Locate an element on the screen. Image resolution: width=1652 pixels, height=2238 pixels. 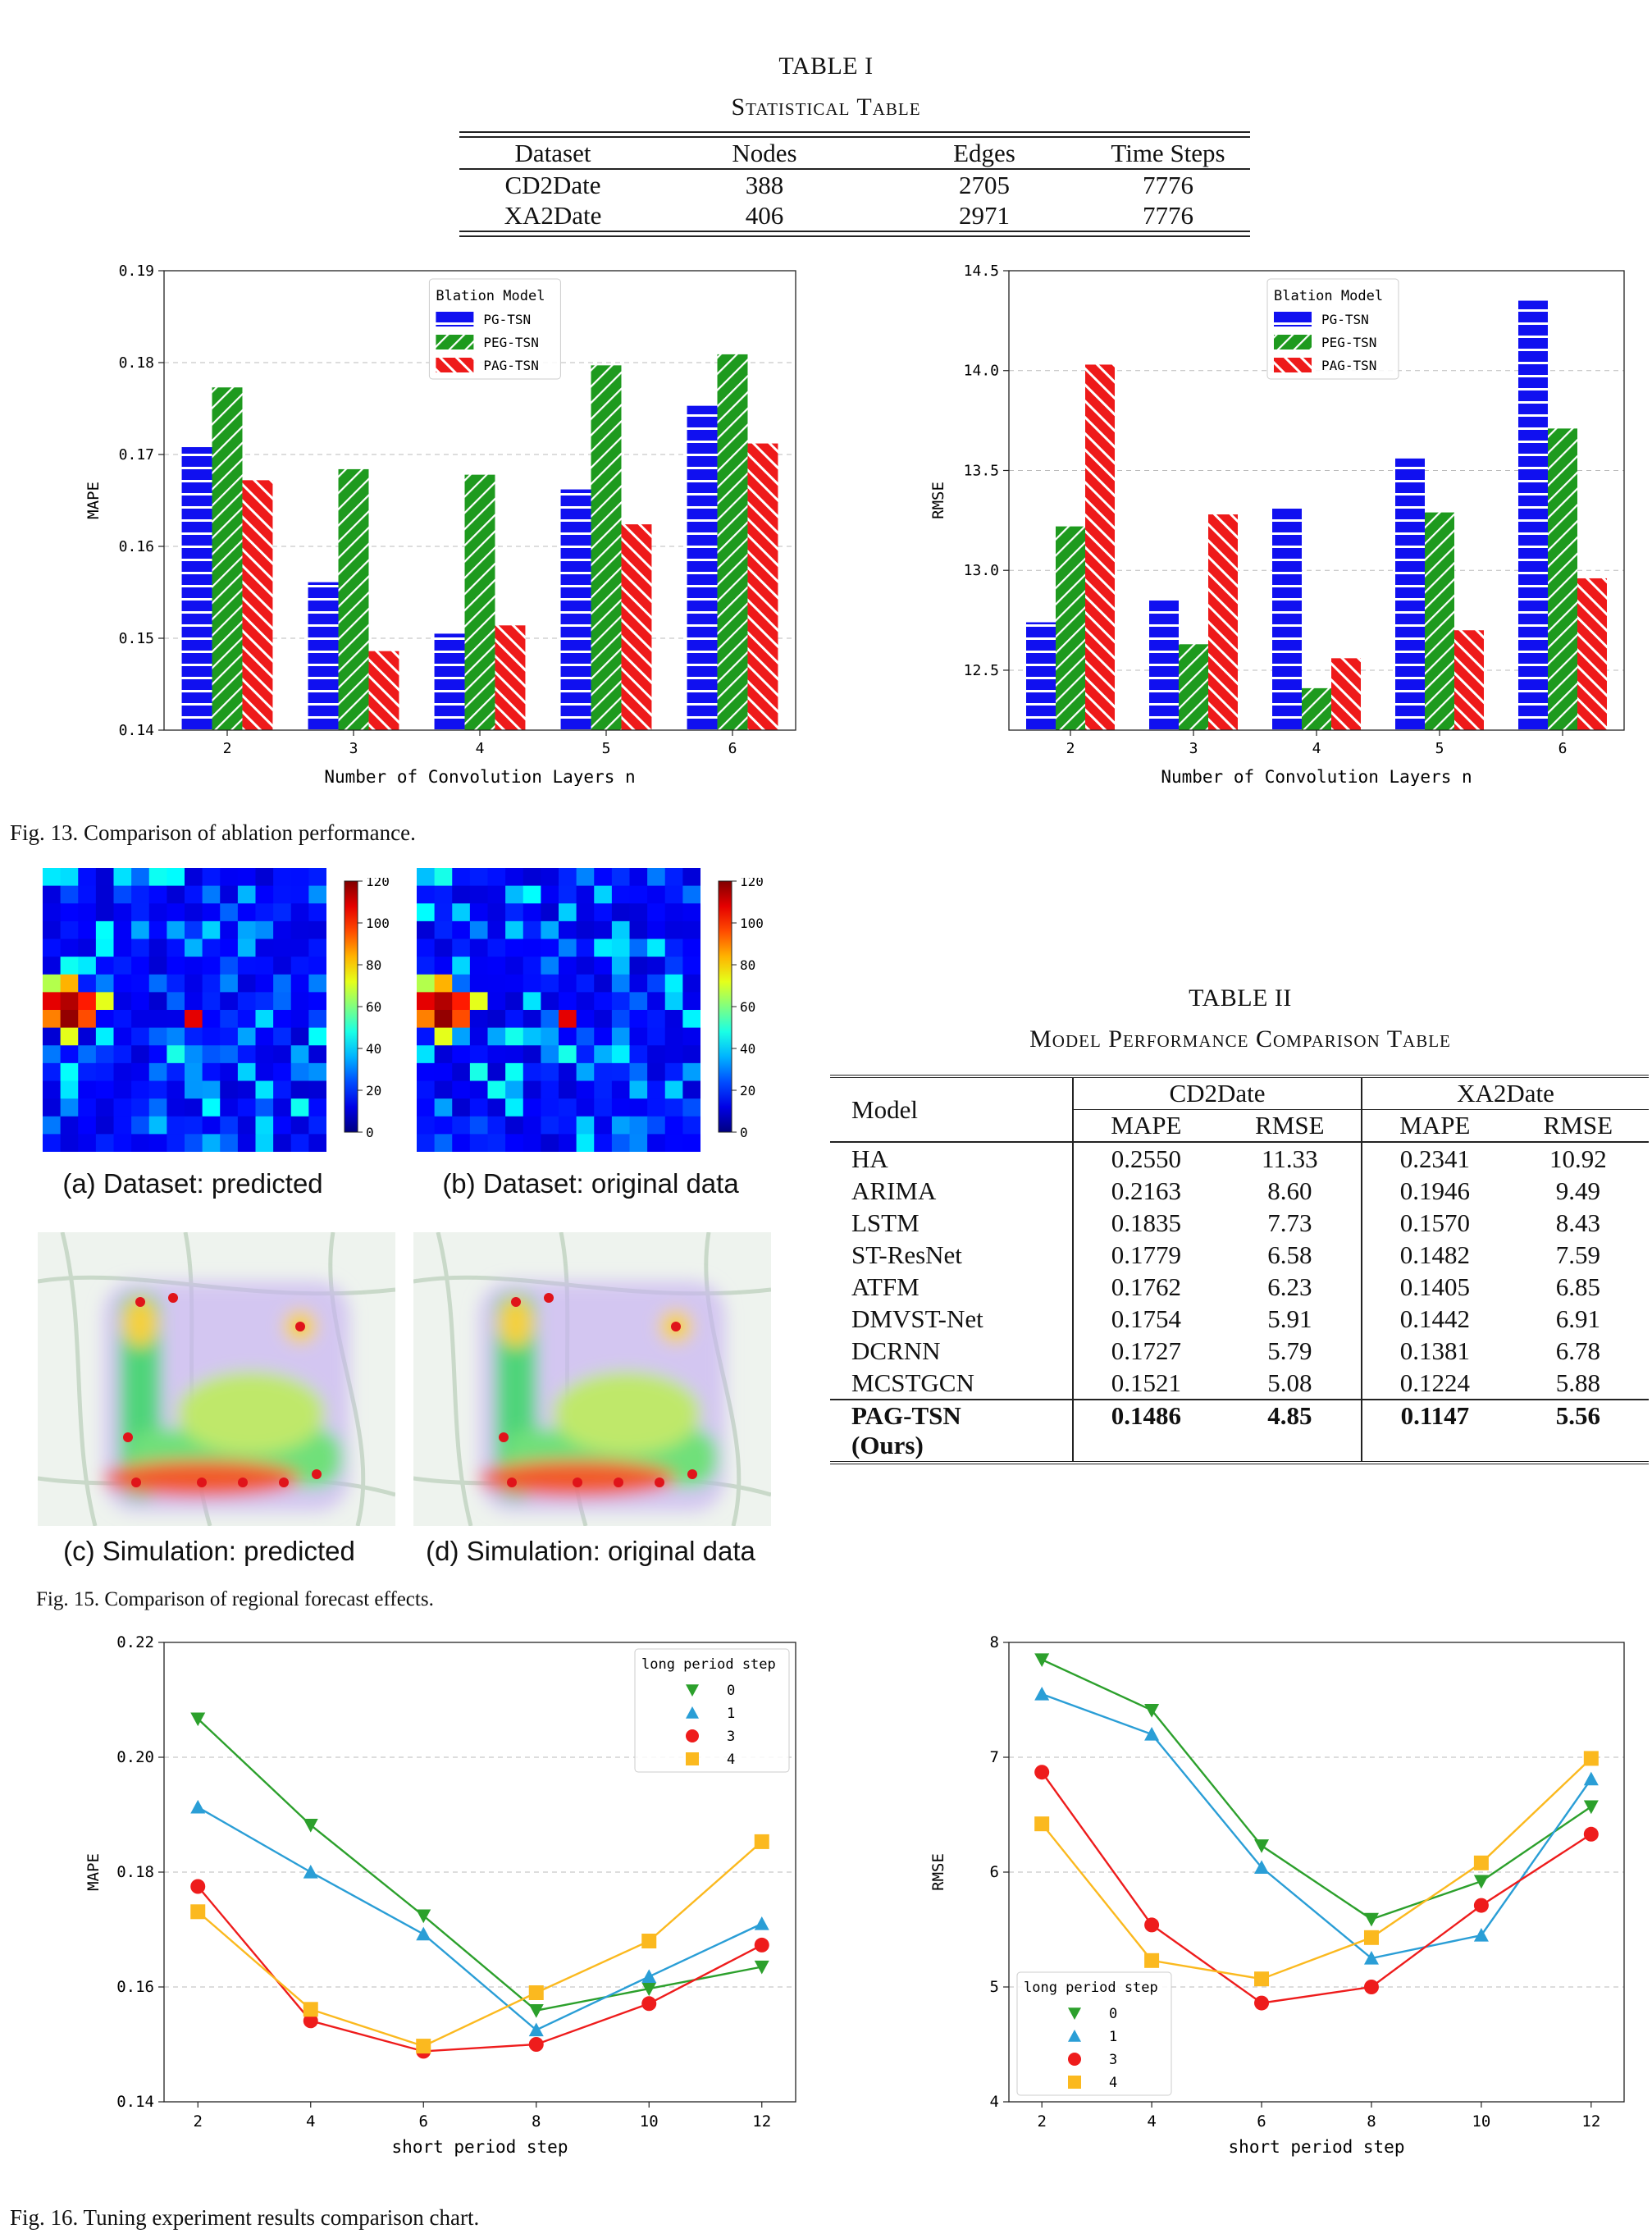
legend-box is located at coordinates (1094, 2034).